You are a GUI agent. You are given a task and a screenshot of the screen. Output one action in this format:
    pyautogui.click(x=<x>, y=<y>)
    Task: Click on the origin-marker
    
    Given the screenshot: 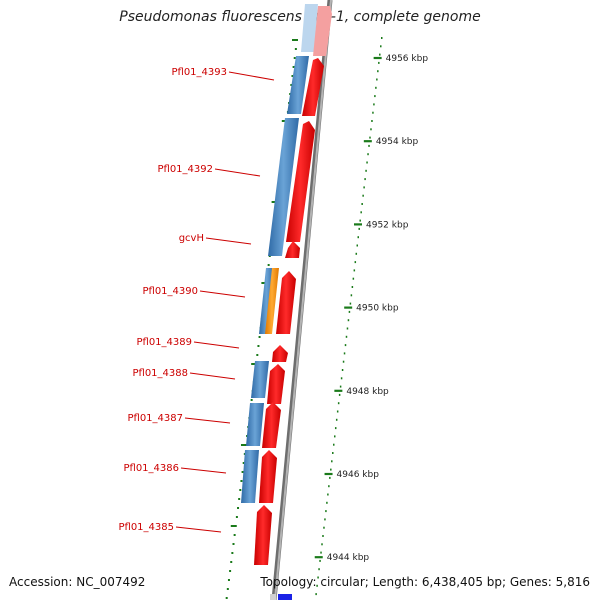 What is the action you would take?
    pyautogui.click(x=285, y=597)
    